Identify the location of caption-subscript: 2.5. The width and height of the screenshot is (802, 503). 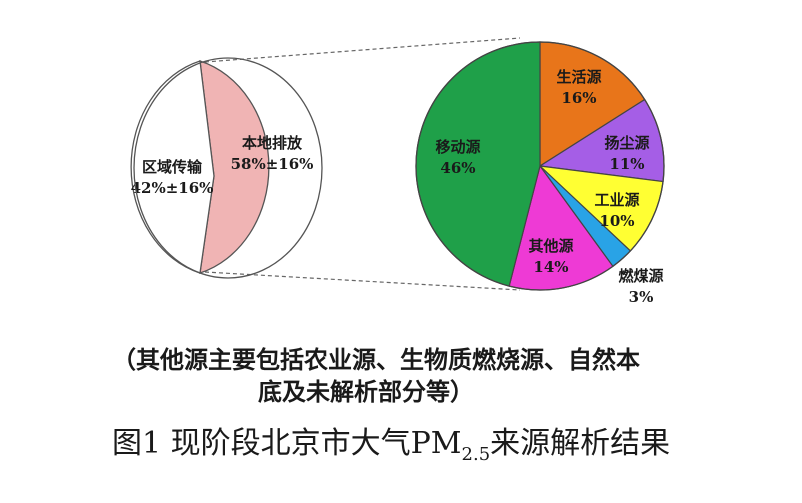
(476, 454).